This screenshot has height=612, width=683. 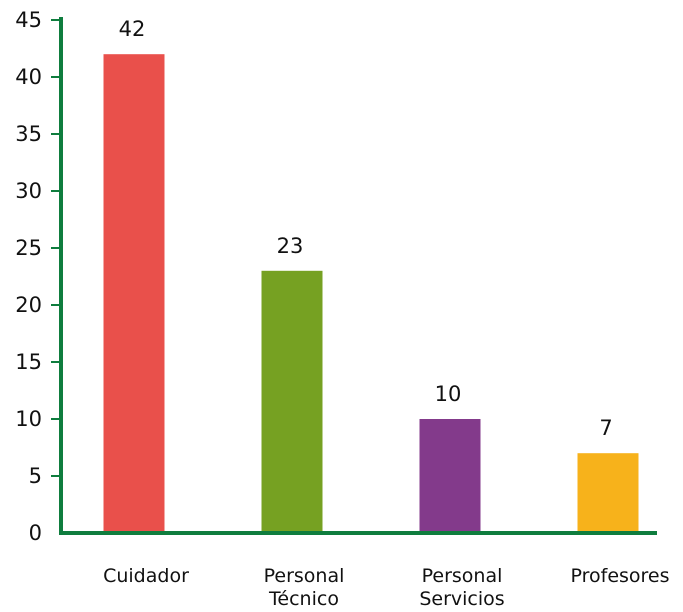 What do you see at coordinates (28, 134) in the screenshot?
I see `y-tick-label: 35` at bounding box center [28, 134].